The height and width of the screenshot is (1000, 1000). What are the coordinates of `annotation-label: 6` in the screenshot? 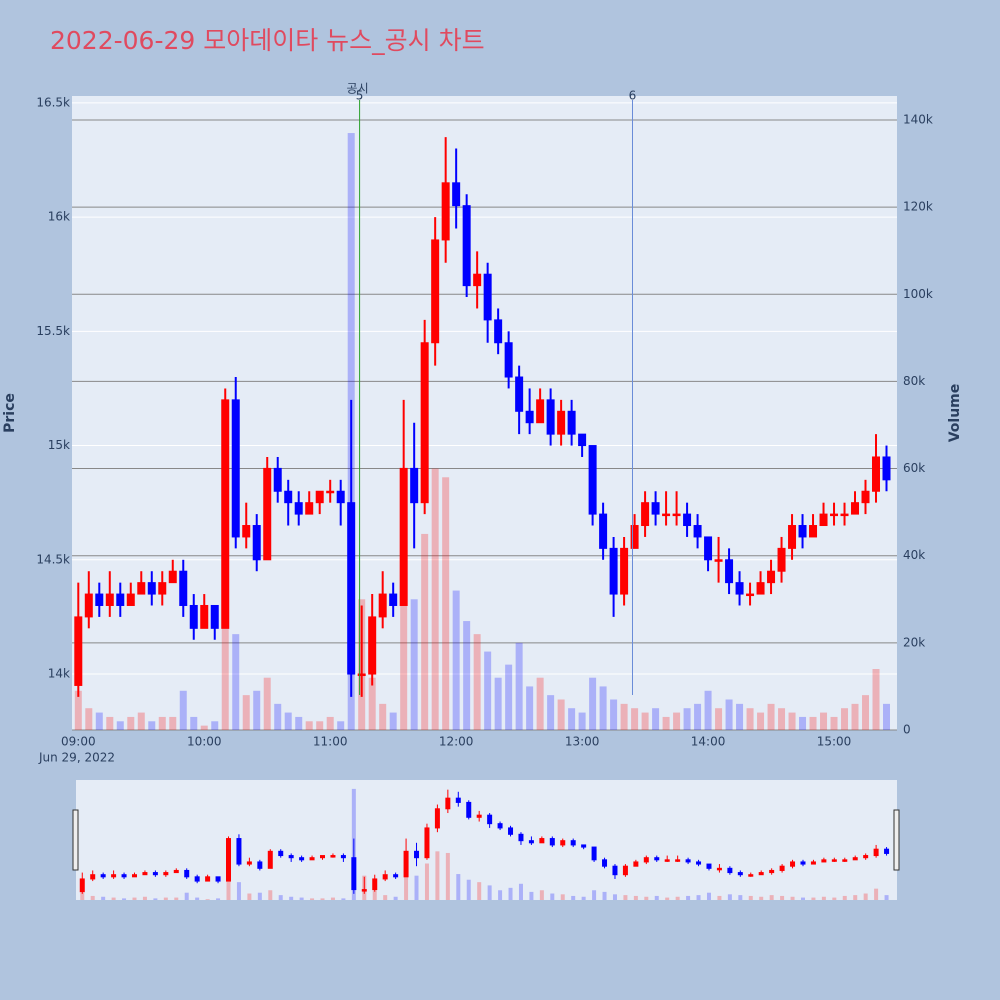 It's located at (633, 96).